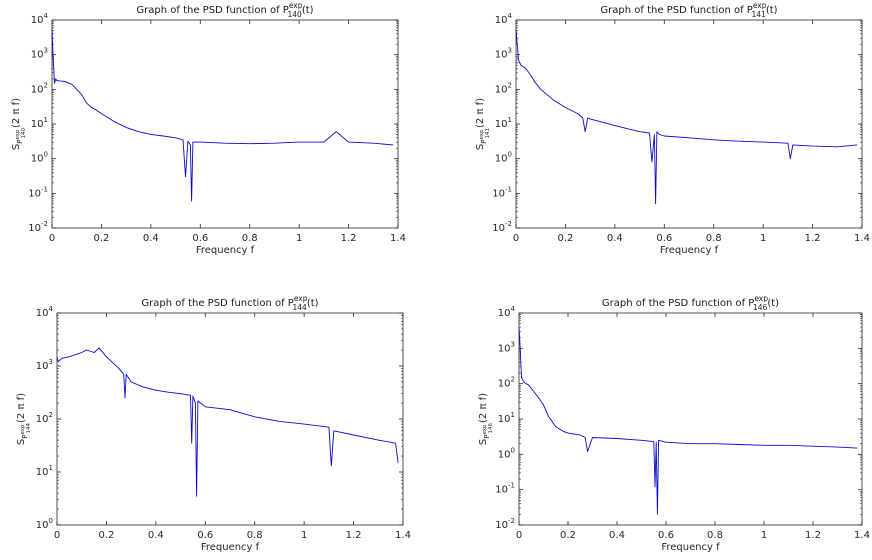  What do you see at coordinates (690, 303) in the screenshot?
I see `chart-title: Graph of the PSD function of Pexp 146(t)` at bounding box center [690, 303].